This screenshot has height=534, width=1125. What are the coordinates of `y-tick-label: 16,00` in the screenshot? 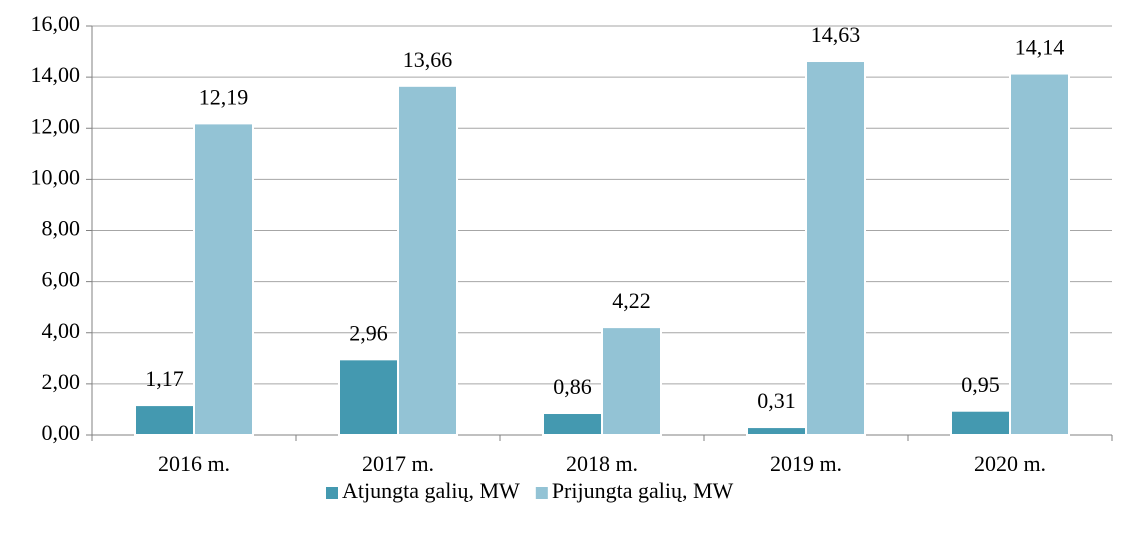 It's located at (56, 23).